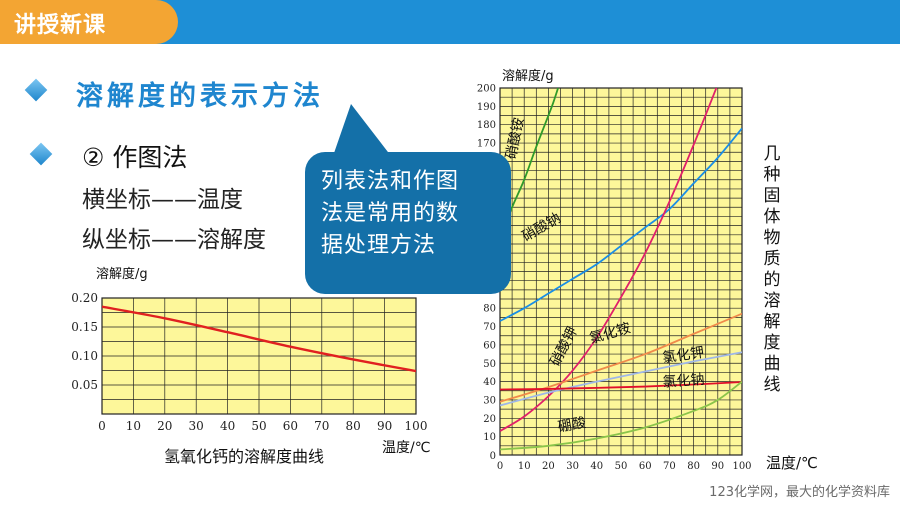  I want to click on plot-border, so click(259, 356).